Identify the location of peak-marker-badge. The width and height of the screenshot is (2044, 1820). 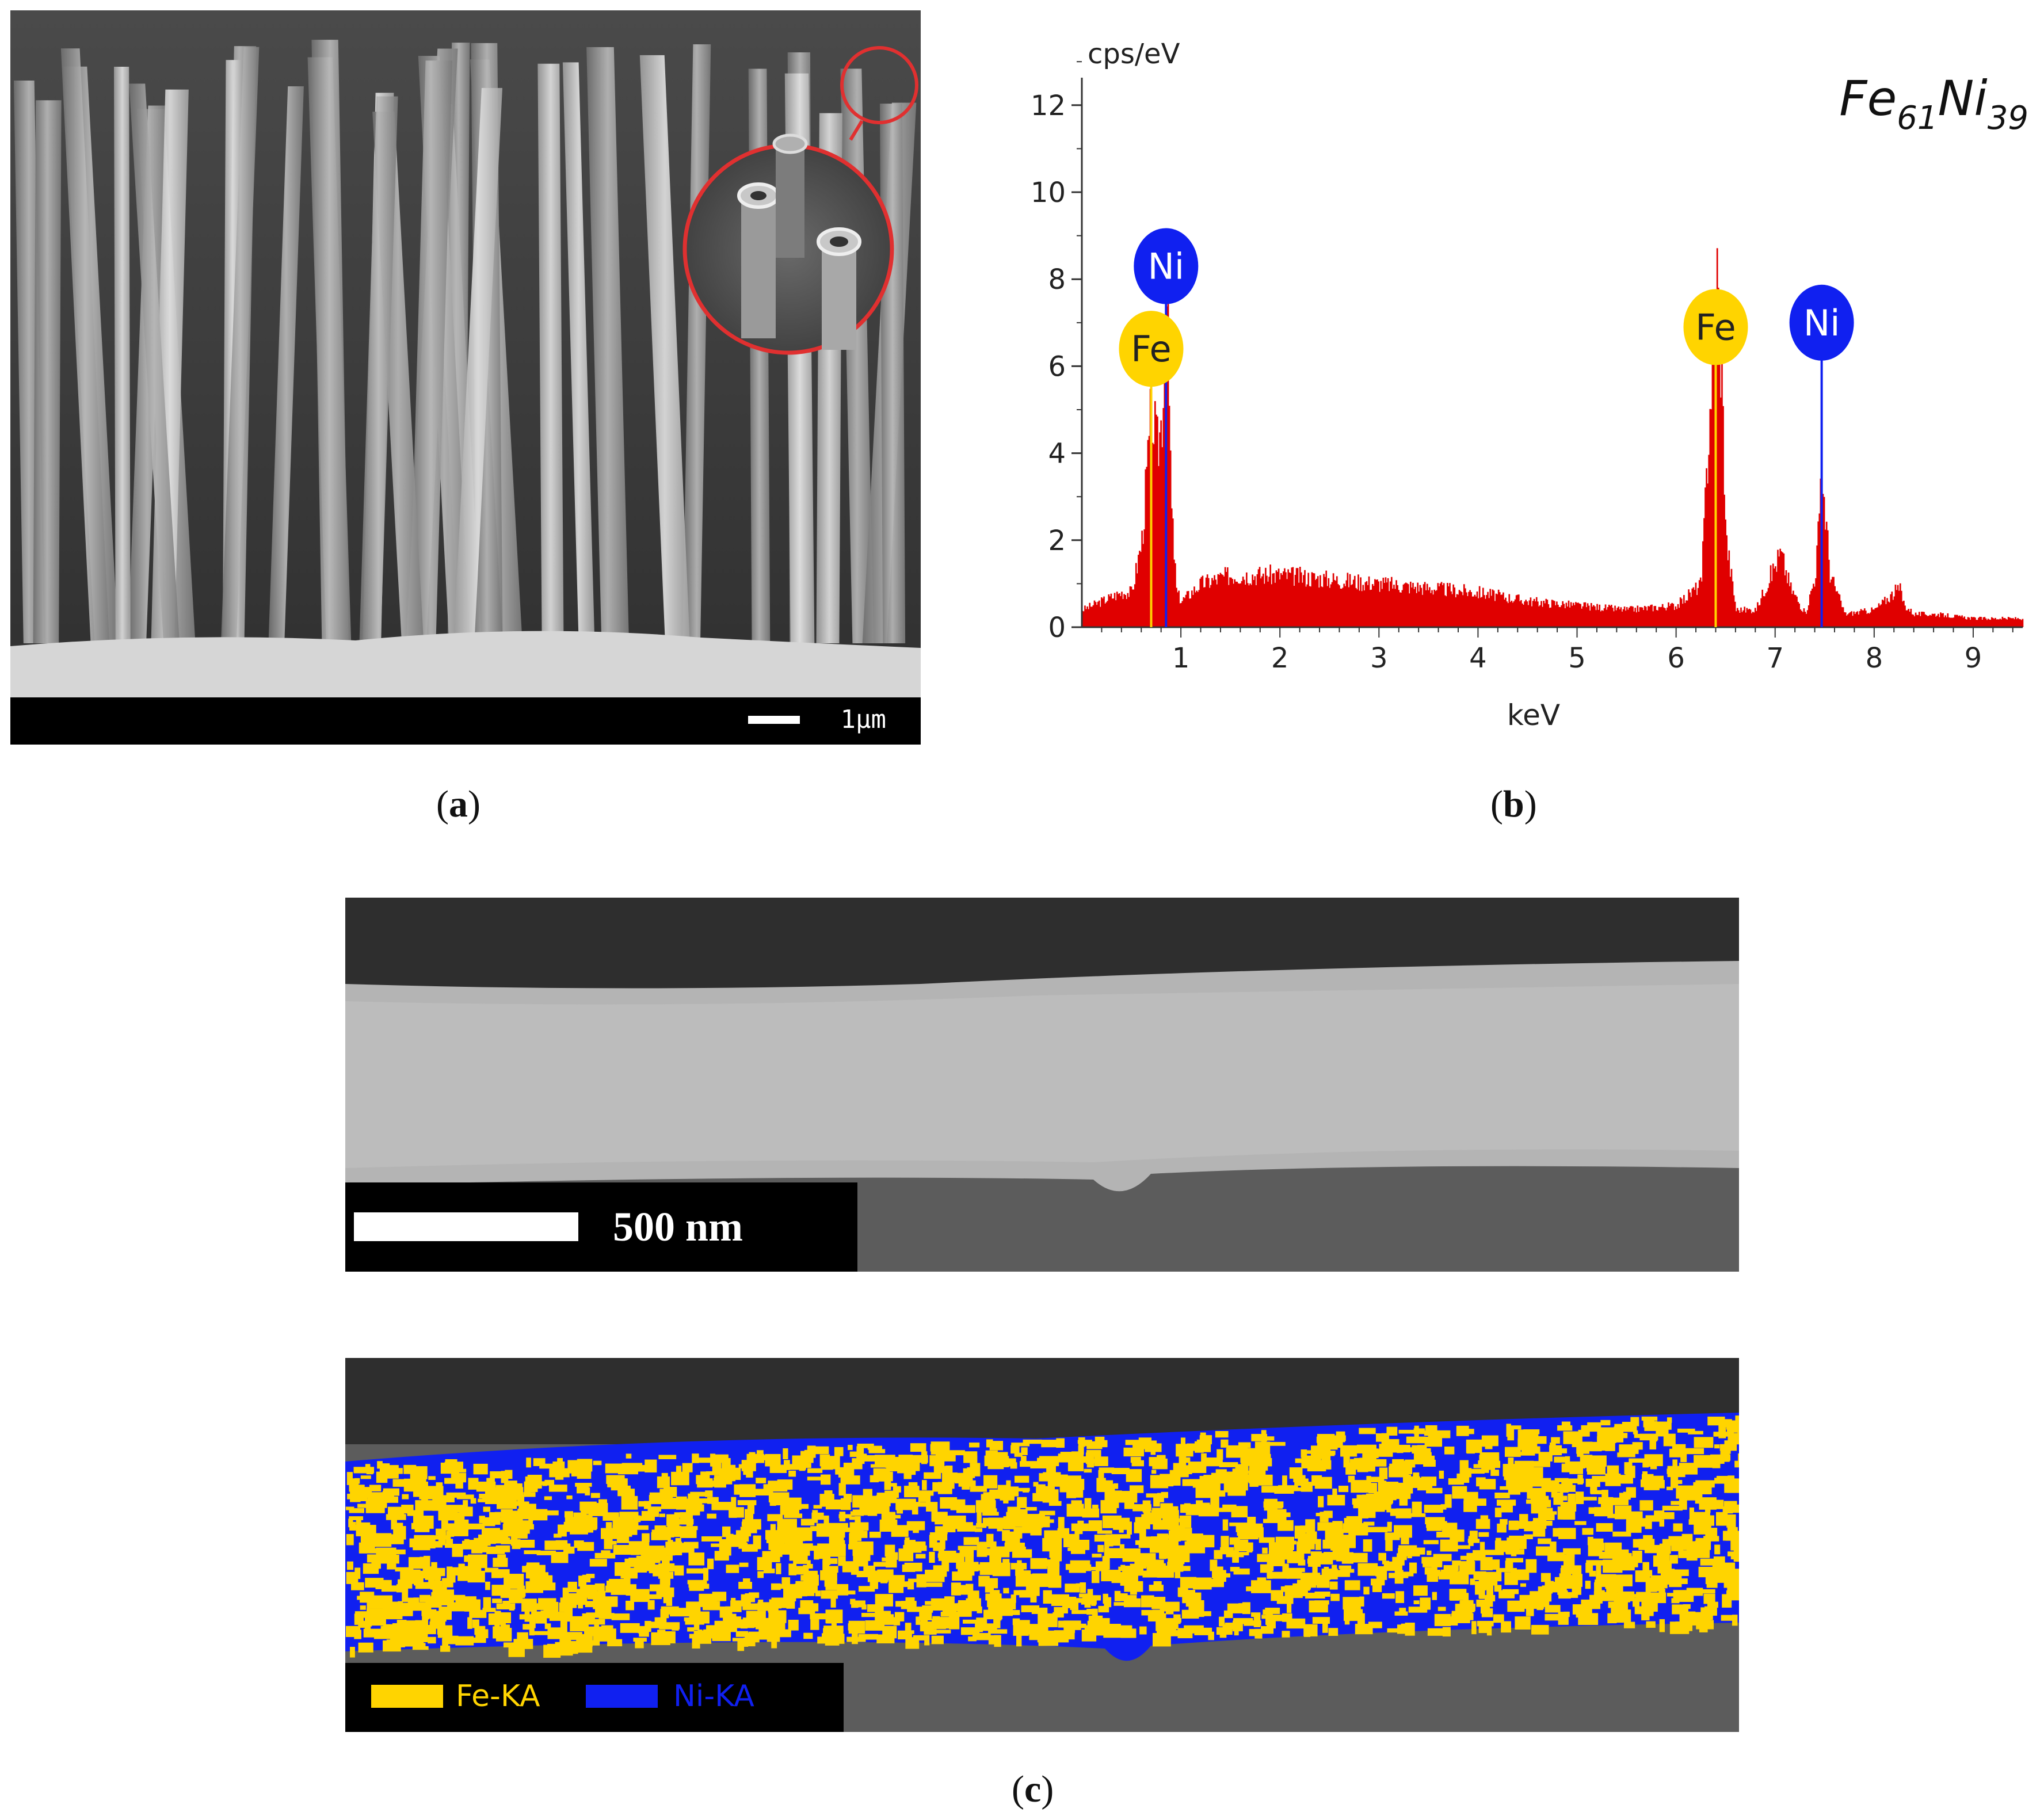
(1821, 322).